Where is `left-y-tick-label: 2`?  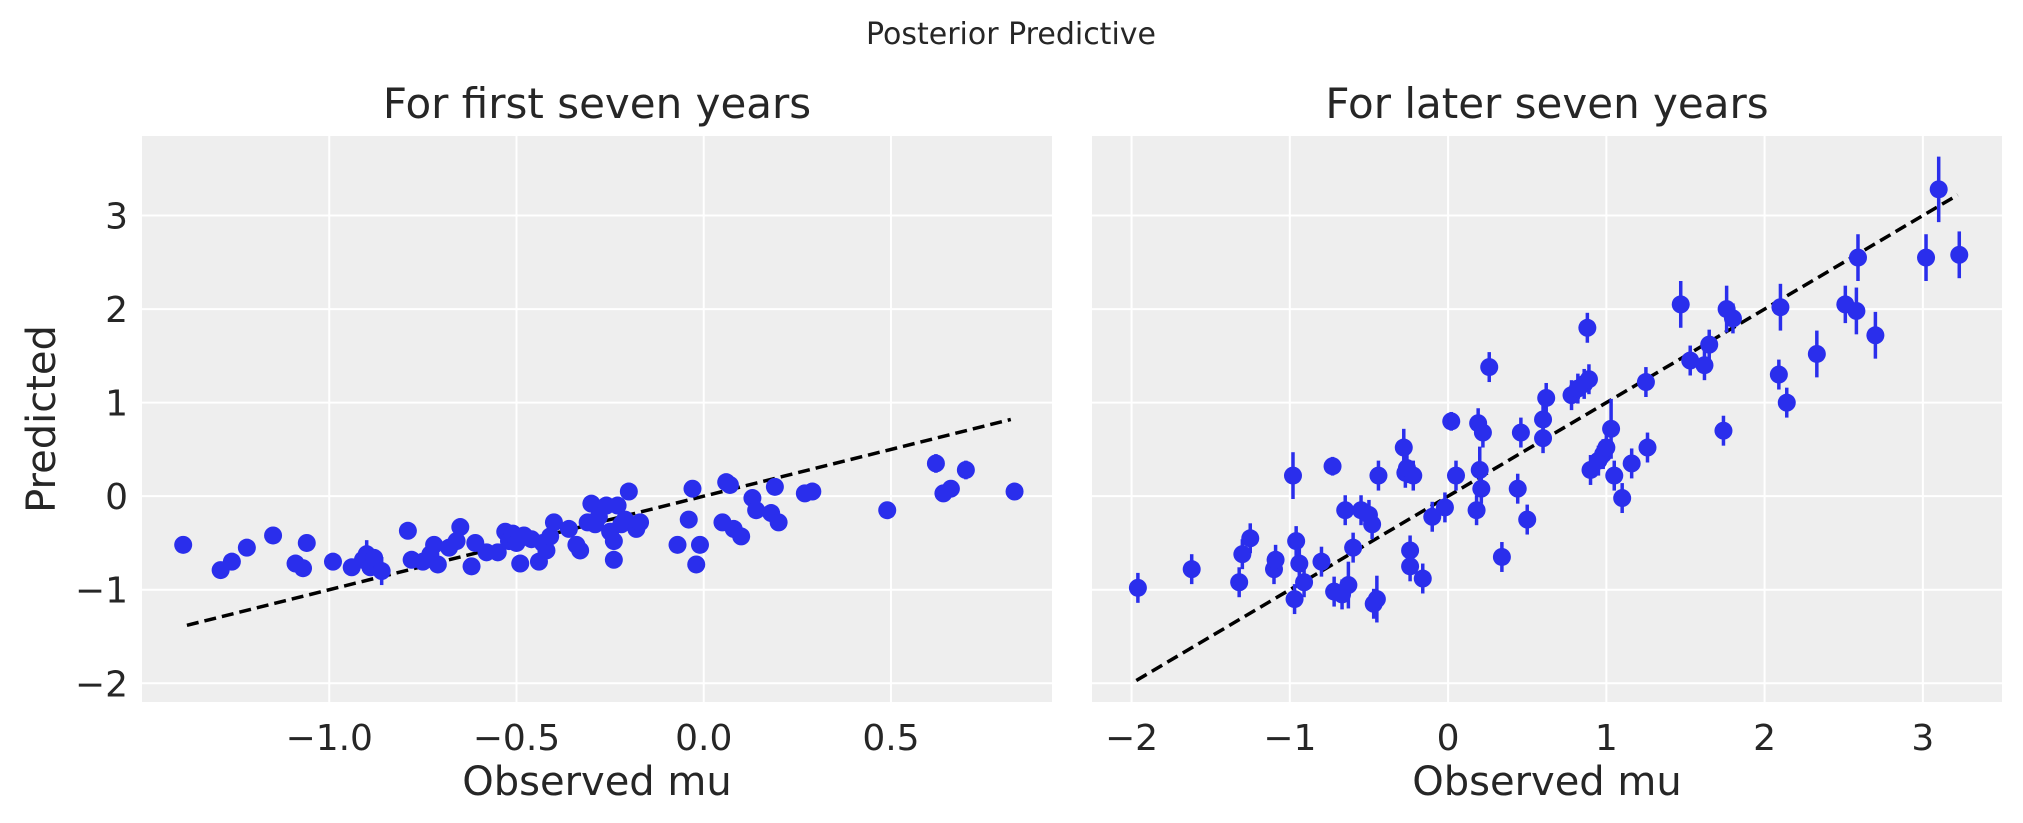 left-y-tick-label: 2 is located at coordinates (116, 310).